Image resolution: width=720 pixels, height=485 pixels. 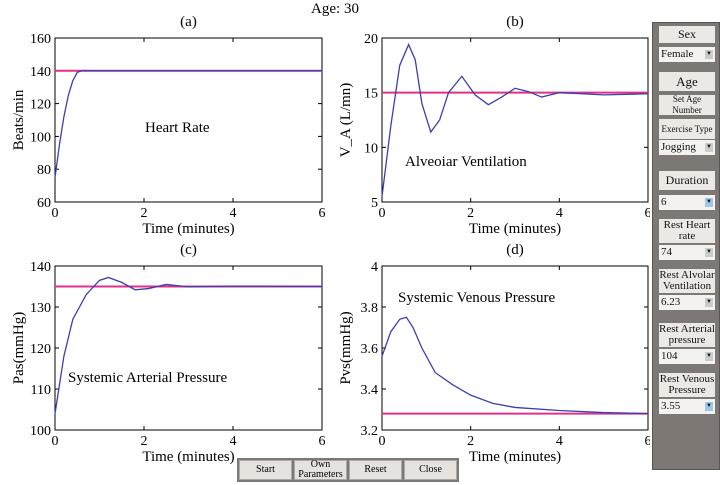 What do you see at coordinates (40, 308) in the screenshot?
I see `y-tick-label: 130` at bounding box center [40, 308].